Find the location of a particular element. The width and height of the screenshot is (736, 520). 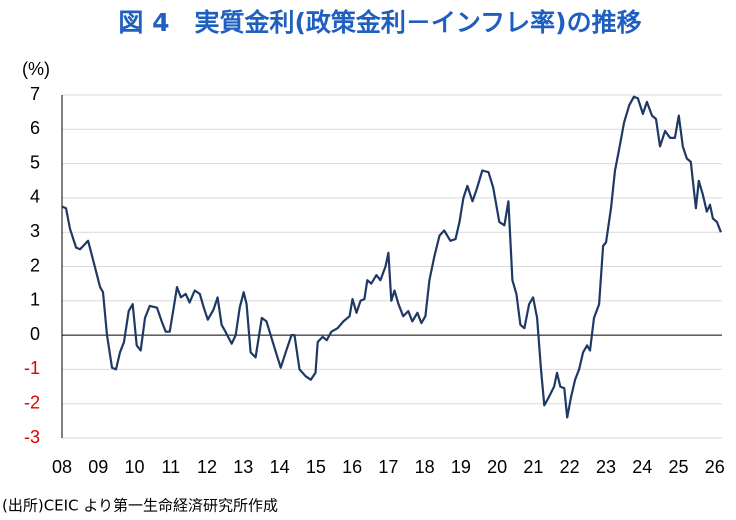

y-tick-label: 7 is located at coordinates (35, 94).